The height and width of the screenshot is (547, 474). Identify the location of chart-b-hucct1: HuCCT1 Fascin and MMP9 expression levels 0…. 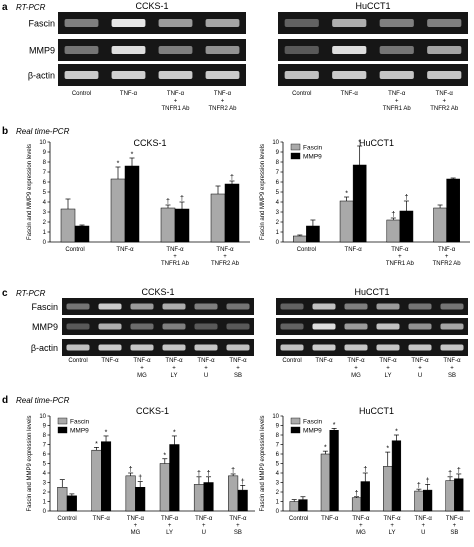
(365, 202).